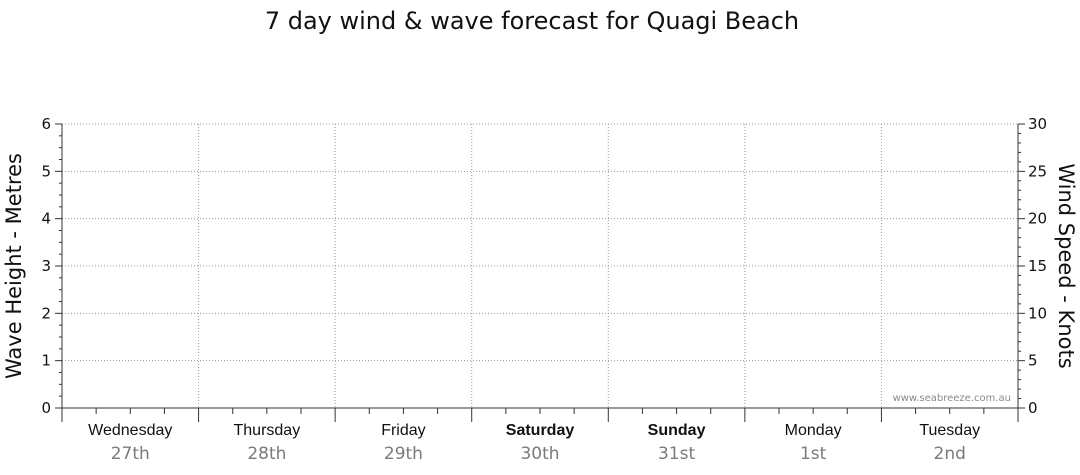 The width and height of the screenshot is (1080, 475). I want to click on x-axis-ticks, so click(540, 415).